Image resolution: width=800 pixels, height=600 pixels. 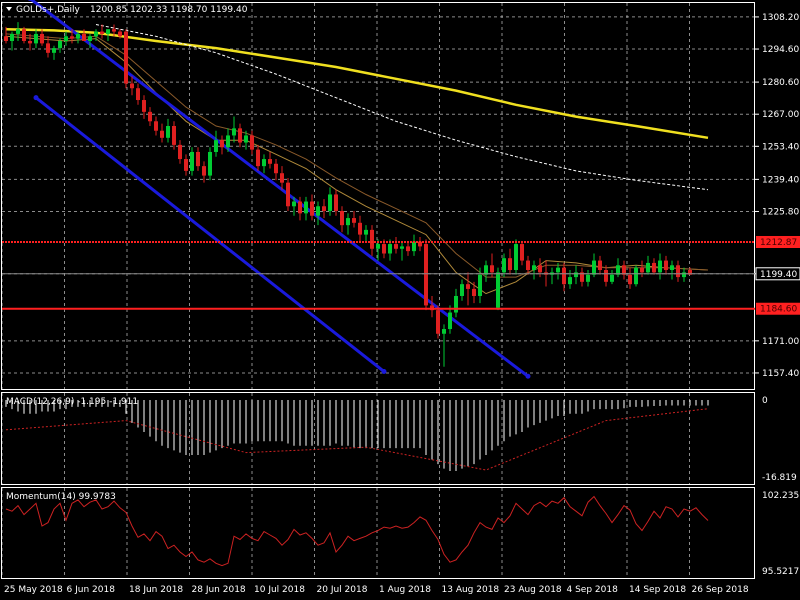 I want to click on dropdown-triangle-icon, so click(x=9, y=9).